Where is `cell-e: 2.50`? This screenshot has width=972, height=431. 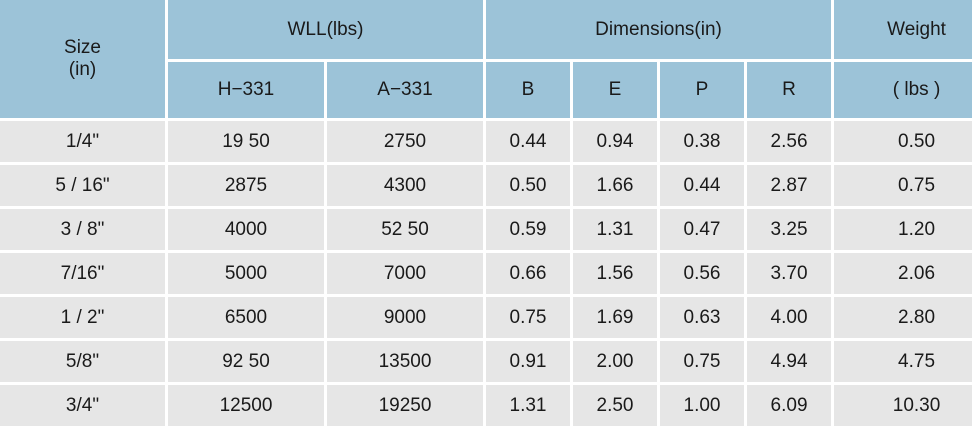 cell-e: 2.50 is located at coordinates (615, 405).